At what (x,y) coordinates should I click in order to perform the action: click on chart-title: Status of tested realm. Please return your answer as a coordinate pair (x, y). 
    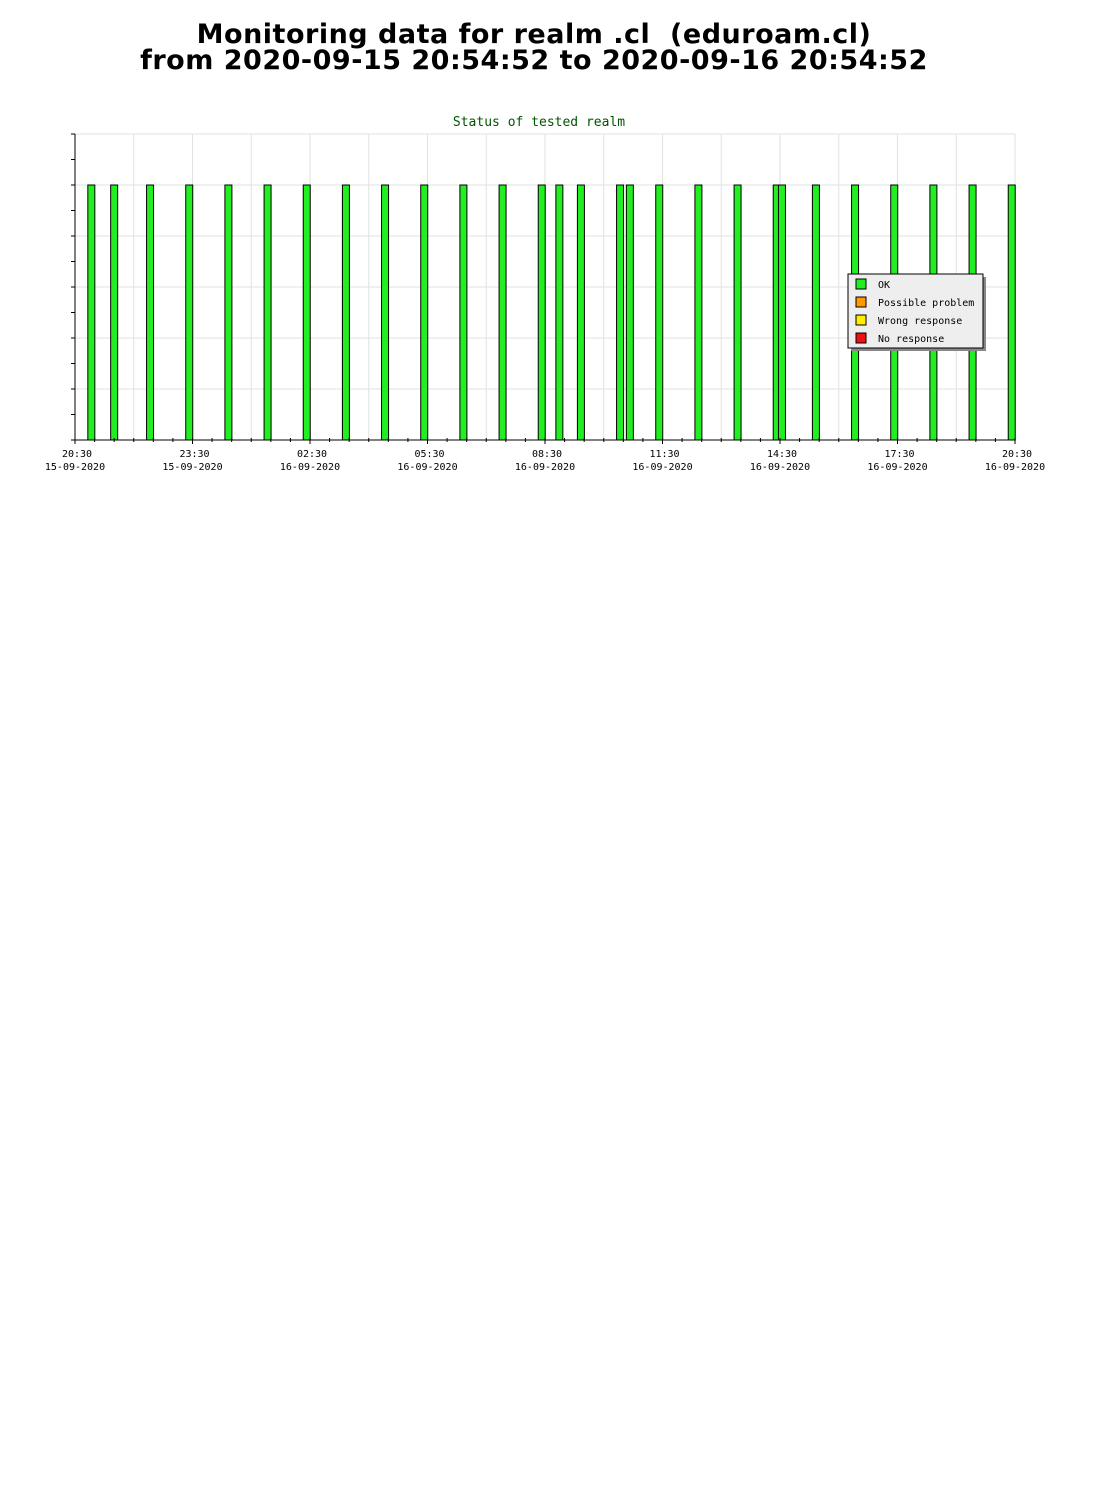
    Looking at the image, I should click on (539, 122).